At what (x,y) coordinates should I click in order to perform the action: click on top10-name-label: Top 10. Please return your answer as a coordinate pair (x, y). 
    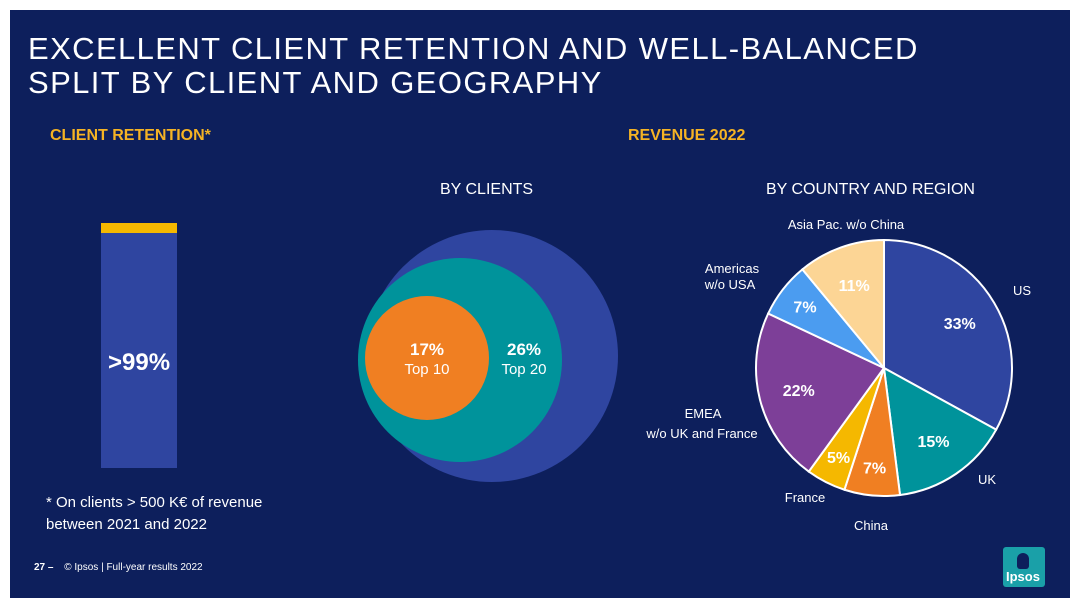
    Looking at the image, I should click on (426, 369).